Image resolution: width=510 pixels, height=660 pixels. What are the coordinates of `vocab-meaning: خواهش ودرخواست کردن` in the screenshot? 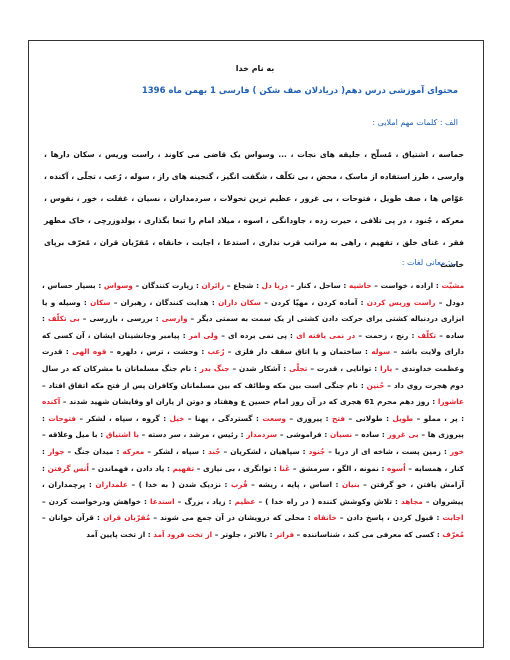 It's located at (94, 501).